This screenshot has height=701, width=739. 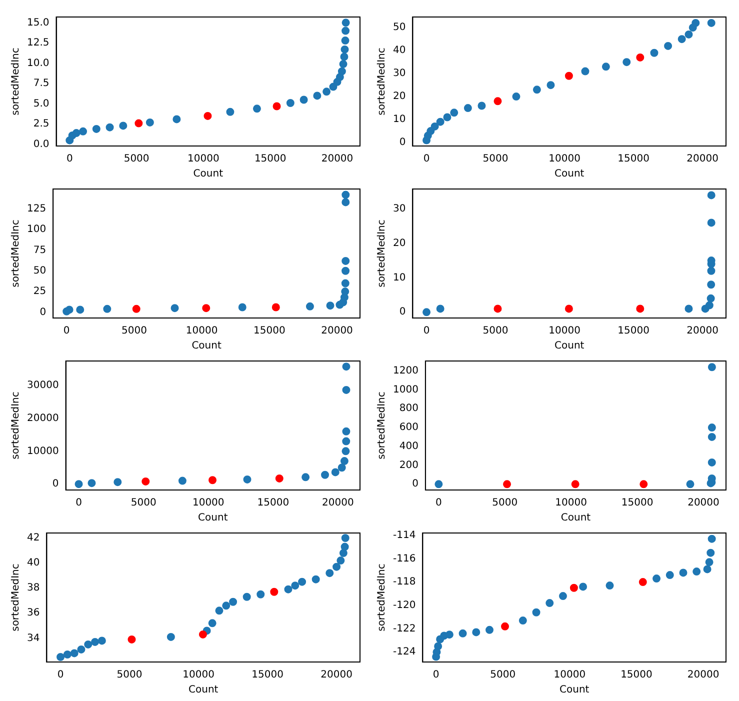 What do you see at coordinates (33, 613) in the screenshot?
I see `y-tick-label: 36` at bounding box center [33, 613].